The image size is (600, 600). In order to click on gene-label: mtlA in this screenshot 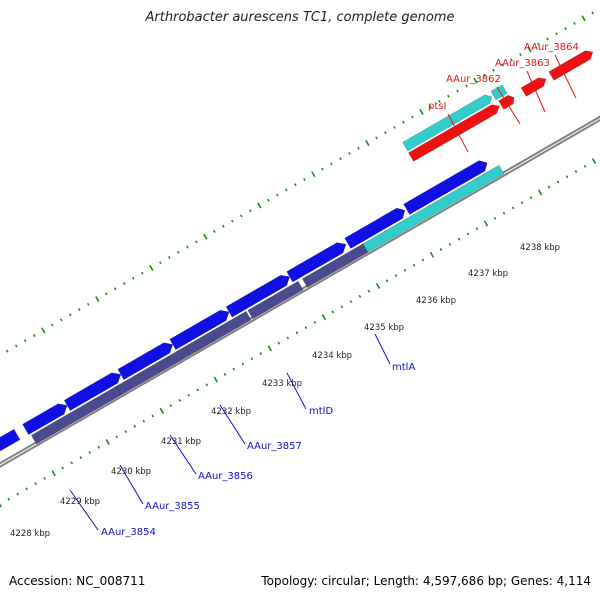, I will do `click(403, 367)`.